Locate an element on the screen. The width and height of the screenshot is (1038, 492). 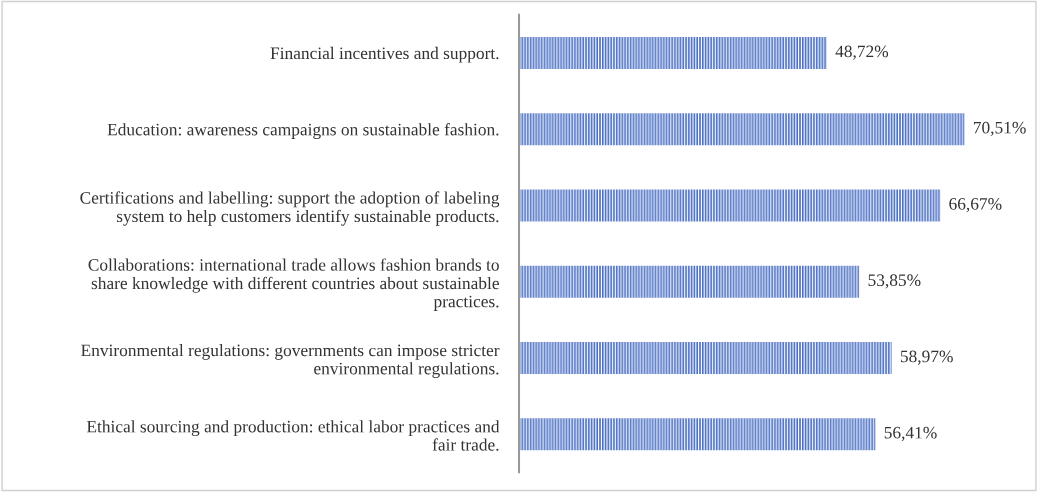
data-label: 56,41% is located at coordinates (910, 434).